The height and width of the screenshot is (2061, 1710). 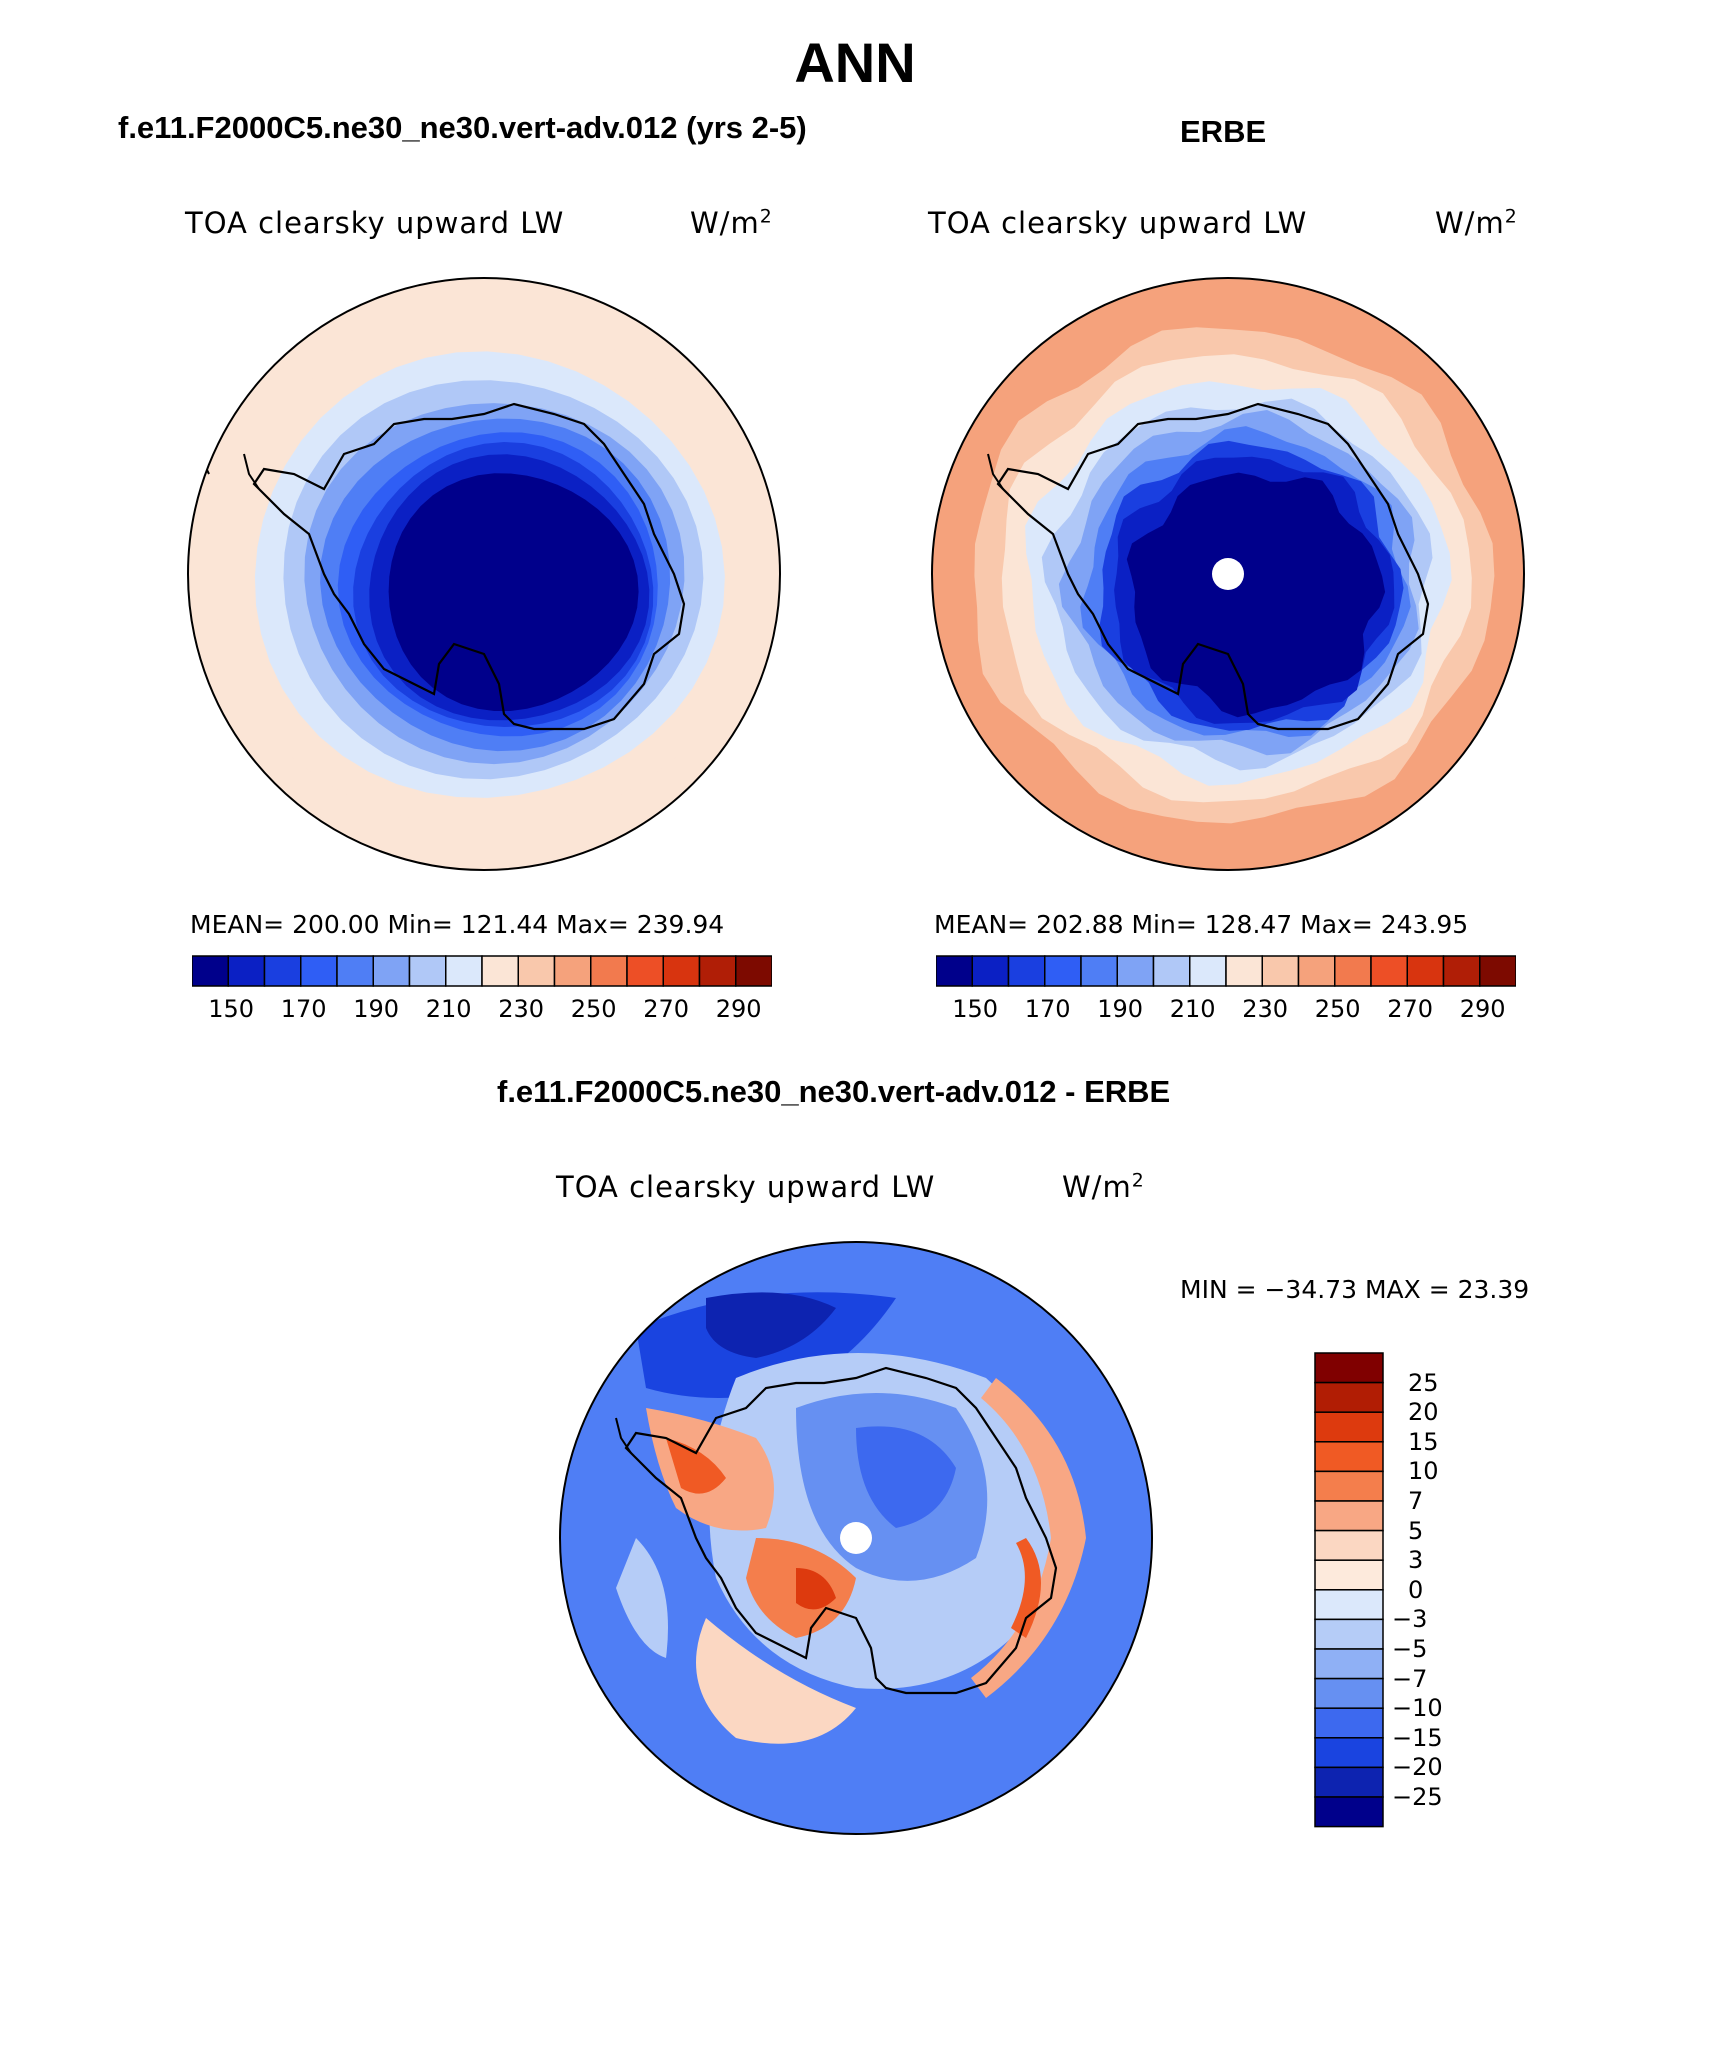 I want to click on diff-colorbar-tick-label: 3, so click(x=1416, y=1560).